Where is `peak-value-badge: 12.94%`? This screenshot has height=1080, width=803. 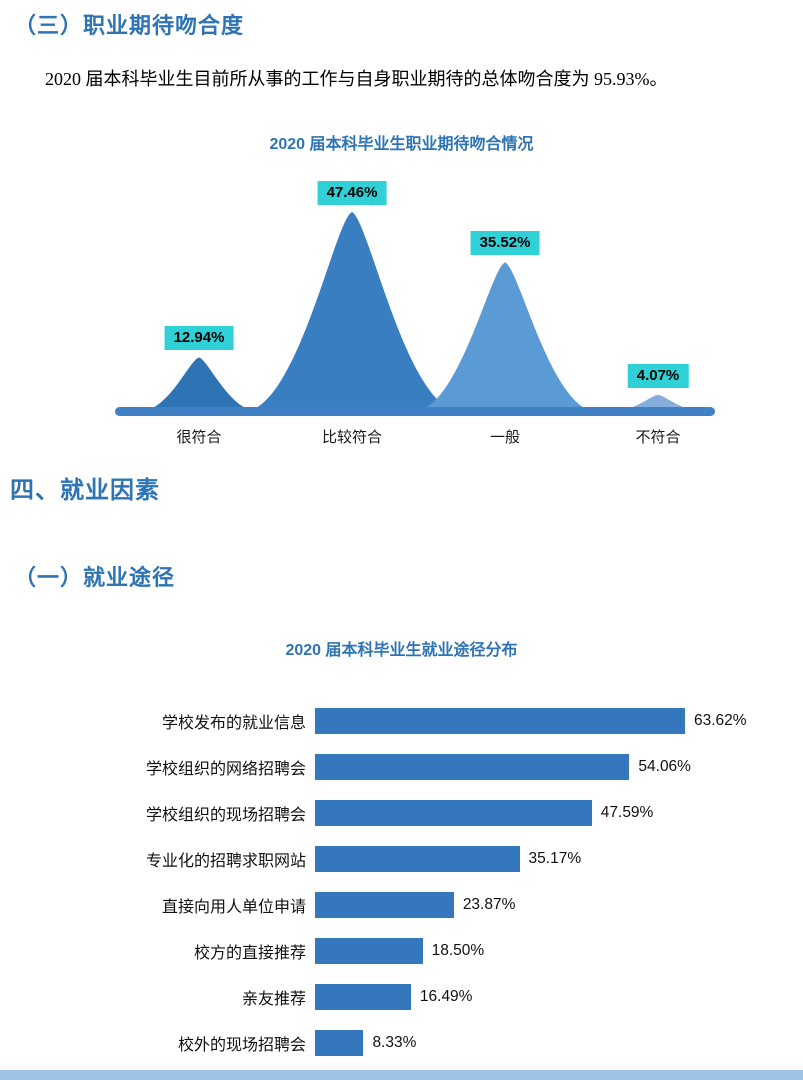 peak-value-badge: 12.94% is located at coordinates (199, 338).